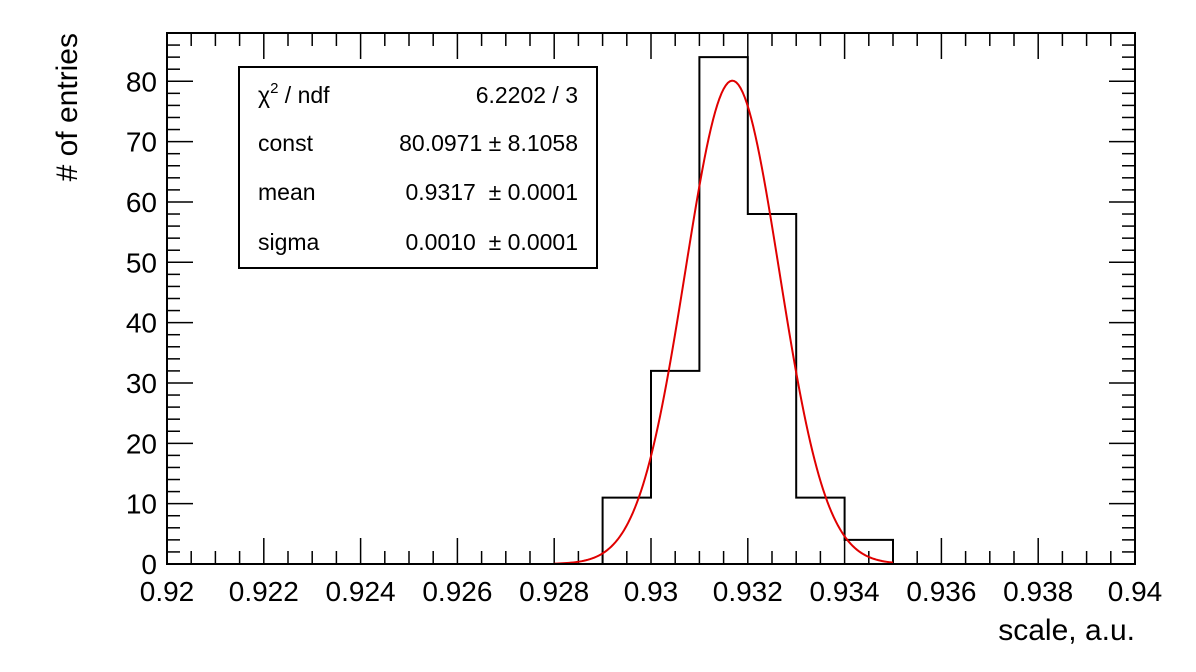 This screenshot has width=1196, height=672. Describe the element at coordinates (141, 81) in the screenshot. I see `y-tick-label: 80` at that location.